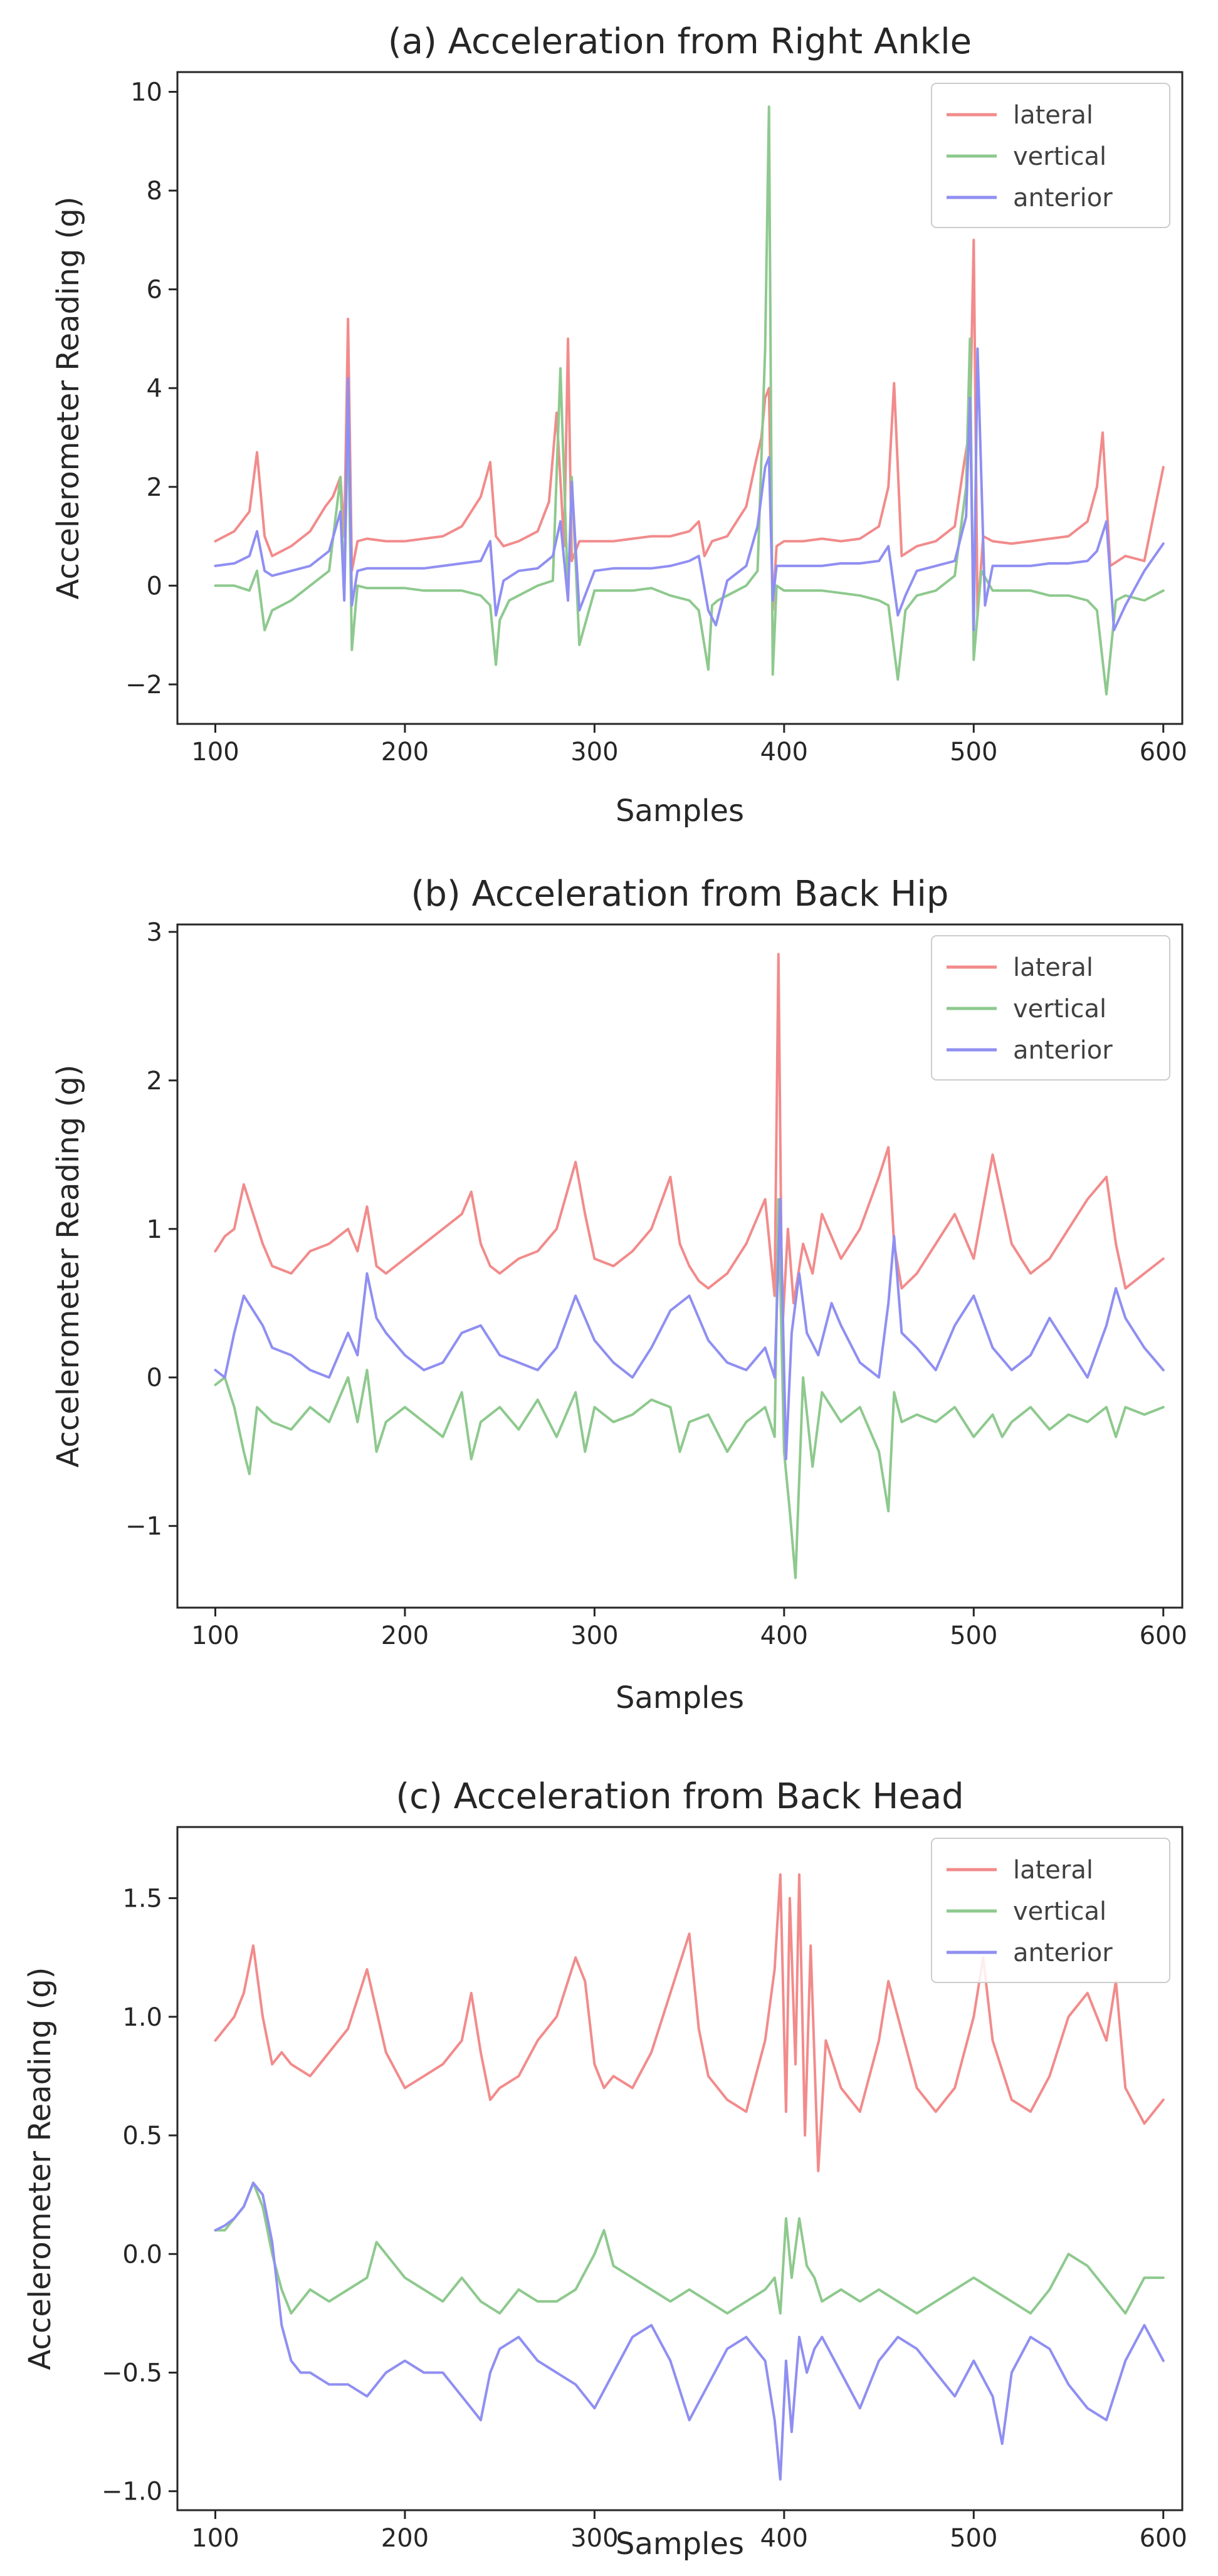 This screenshot has height=2576, width=1218. I want to click on y-tick-label: 1, so click(154, 1229).